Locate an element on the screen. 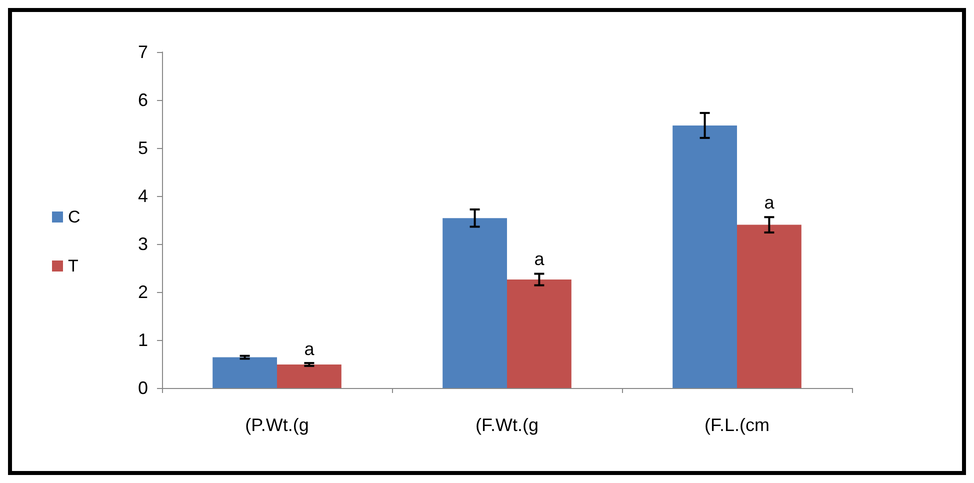 The width and height of the screenshot is (974, 483). y-tick-label: 4 is located at coordinates (143, 196).